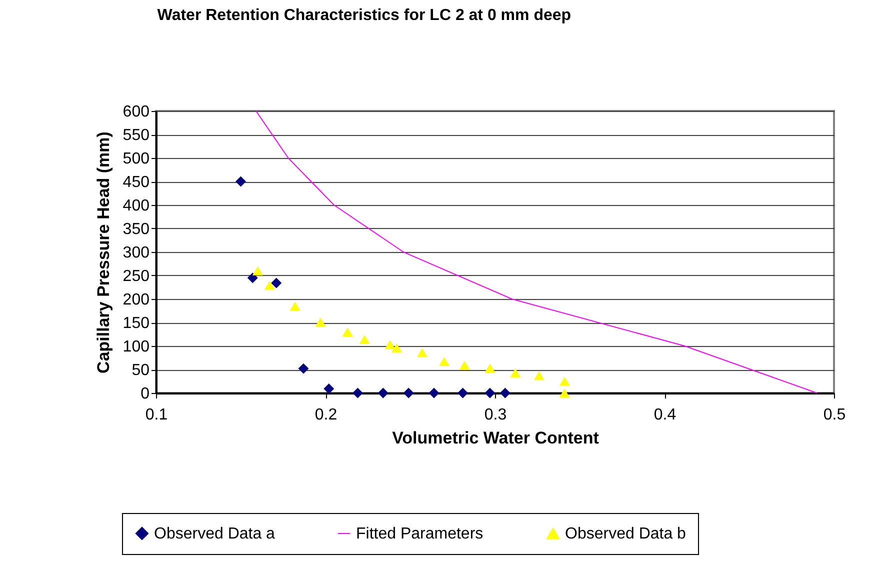  Describe the element at coordinates (103, 253) in the screenshot. I see `y-axis-title: Capillary Pressure Head (mm)` at that location.